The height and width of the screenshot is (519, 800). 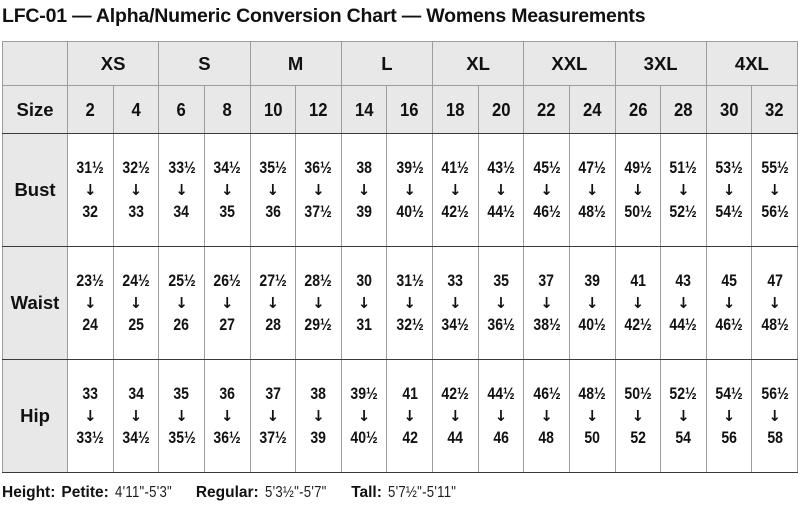 I want to click on measurement-cell: 36½ ↓ 37½, so click(x=318, y=190).